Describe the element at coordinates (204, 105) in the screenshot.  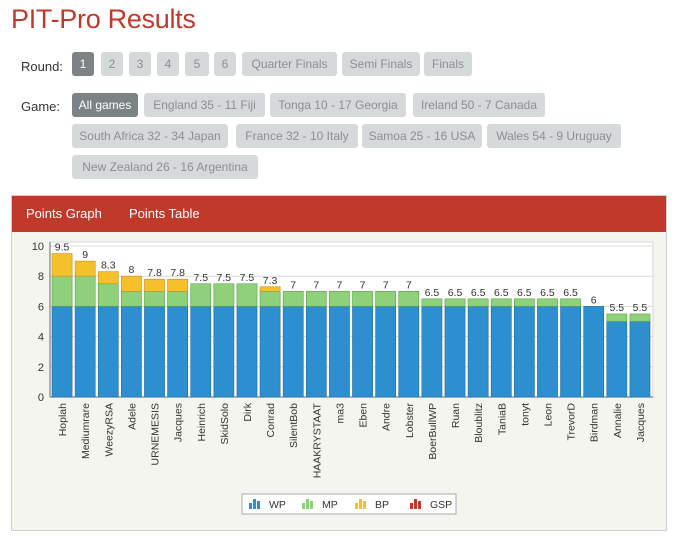
I see `game-button-1: England 35 - 11 Fiji` at that location.